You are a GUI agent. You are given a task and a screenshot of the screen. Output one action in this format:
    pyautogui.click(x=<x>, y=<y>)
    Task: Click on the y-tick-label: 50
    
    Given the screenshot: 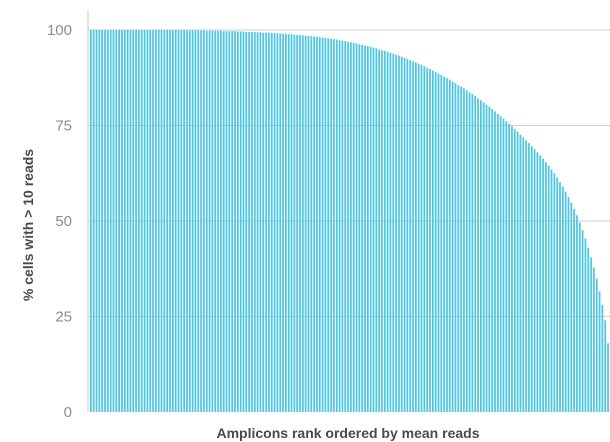 What is the action you would take?
    pyautogui.click(x=63, y=221)
    